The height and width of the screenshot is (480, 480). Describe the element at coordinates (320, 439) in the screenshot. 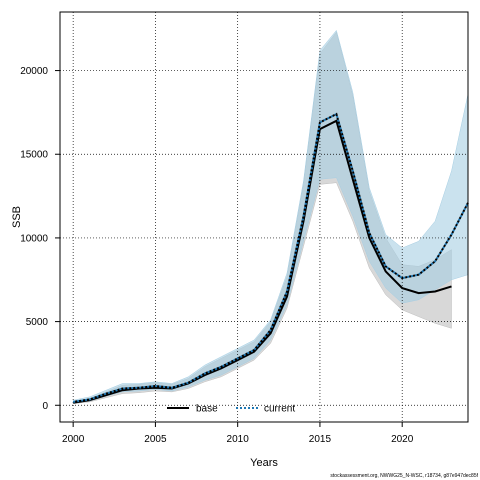

I see `x-tick-label: 2015` at that location.